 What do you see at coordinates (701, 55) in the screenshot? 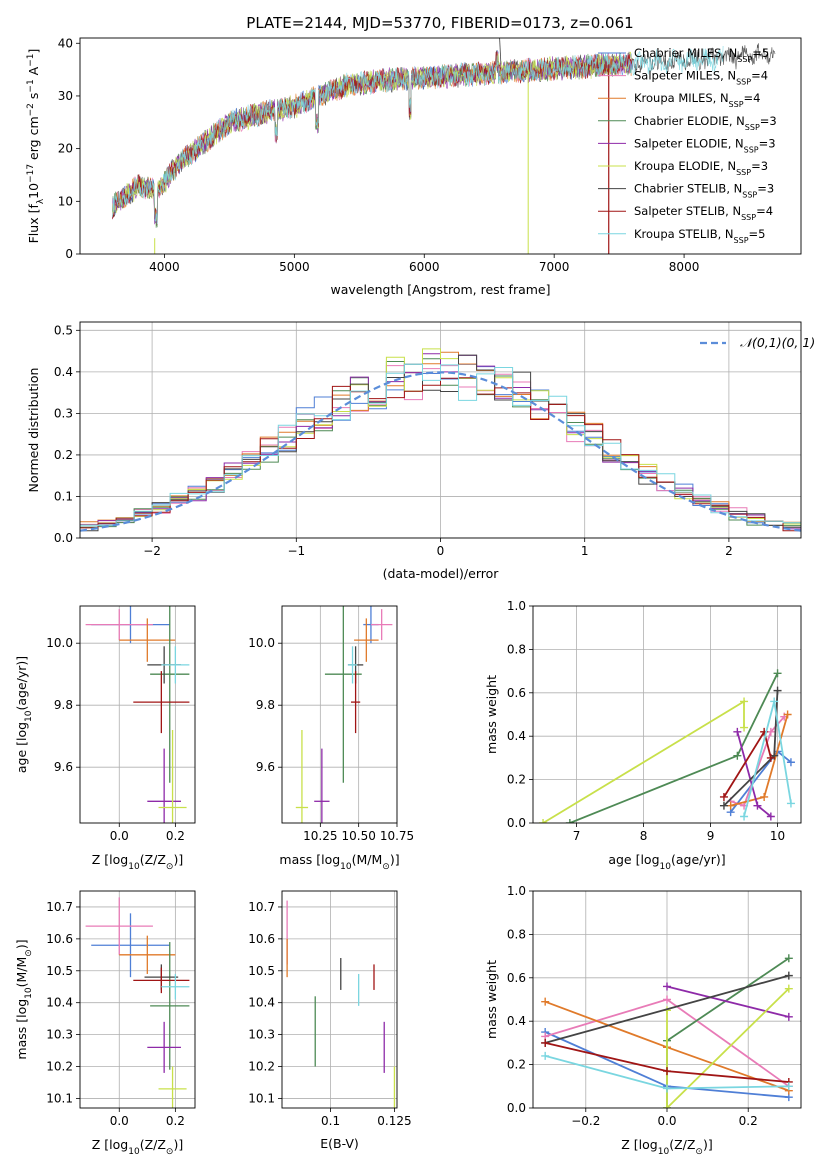
I see `legend-entry: Chabrier MILES, NSSP=5` at bounding box center [701, 55].